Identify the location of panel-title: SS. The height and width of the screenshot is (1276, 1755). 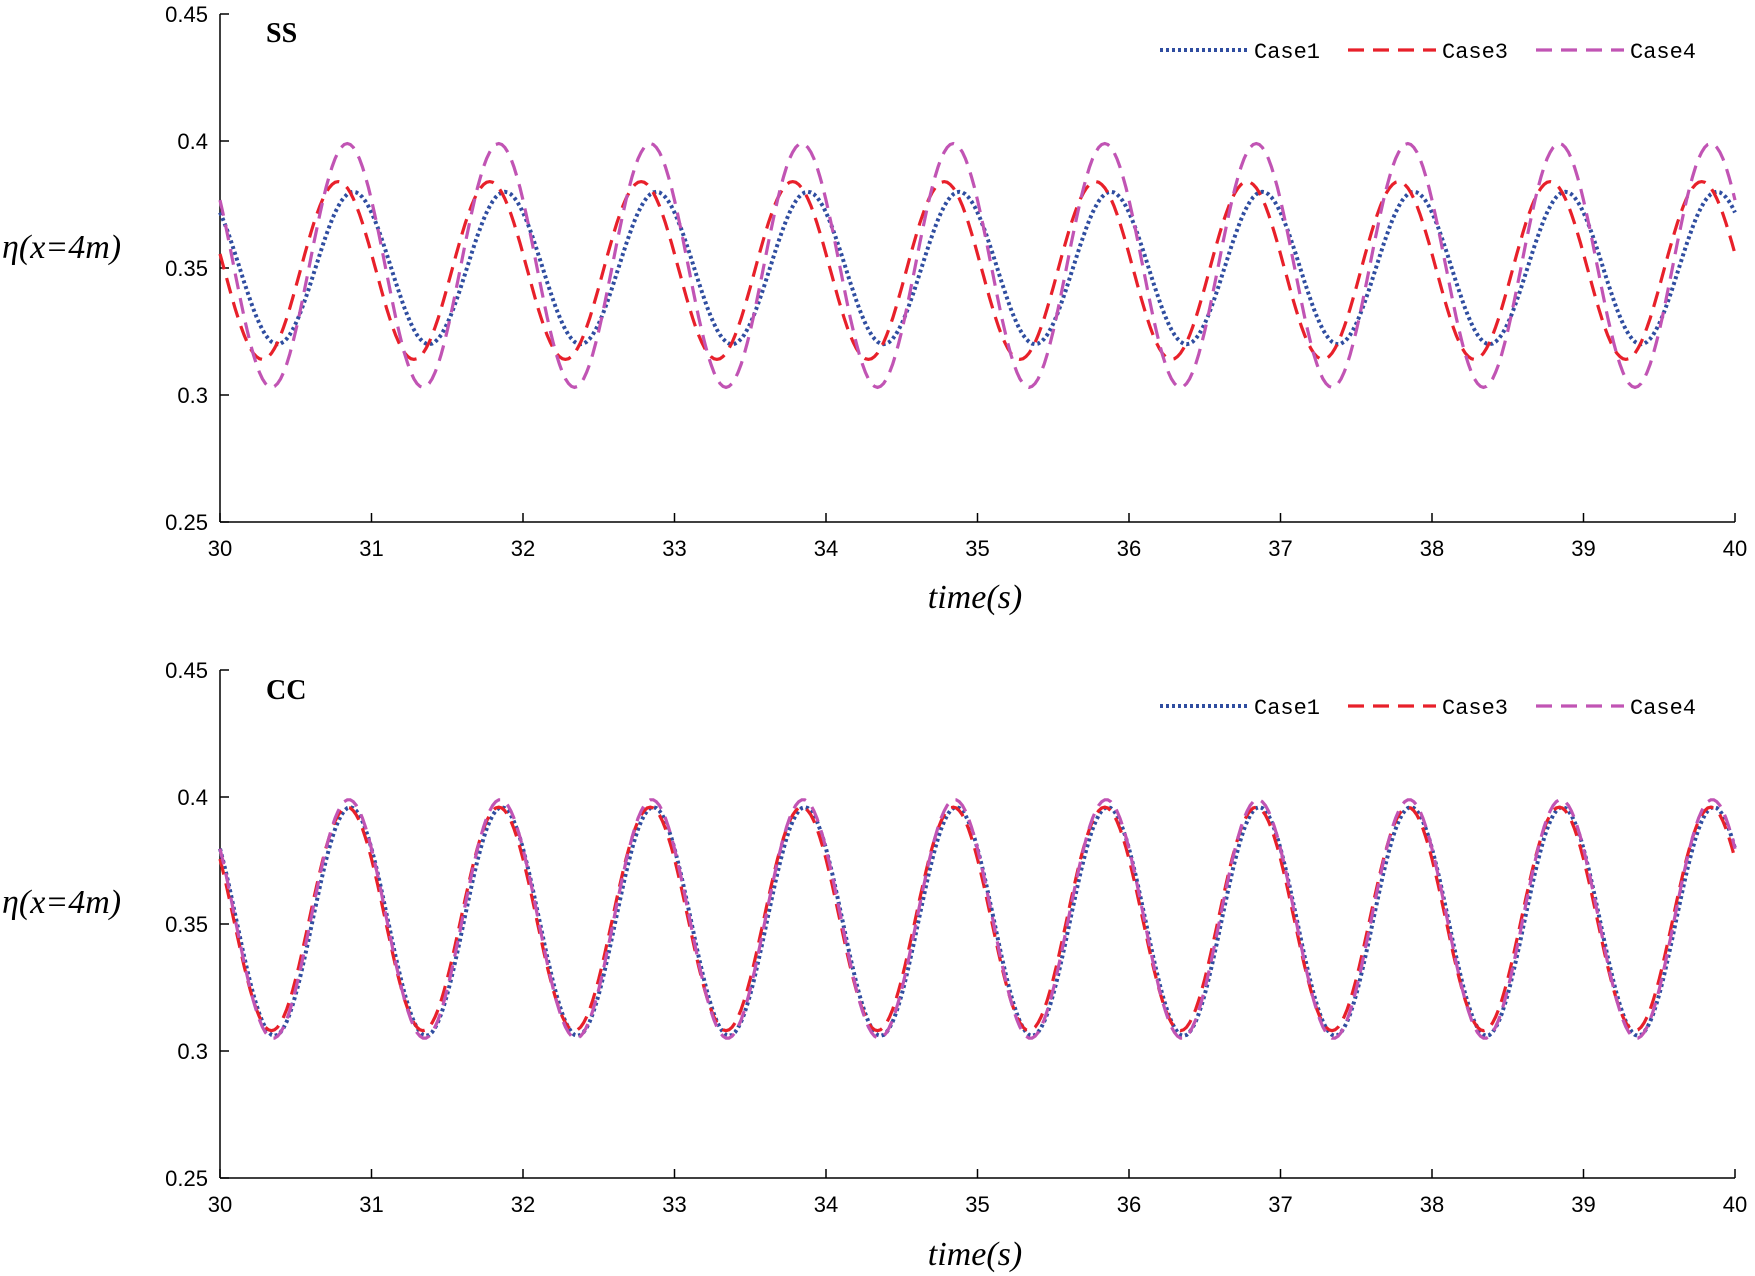
(281, 33).